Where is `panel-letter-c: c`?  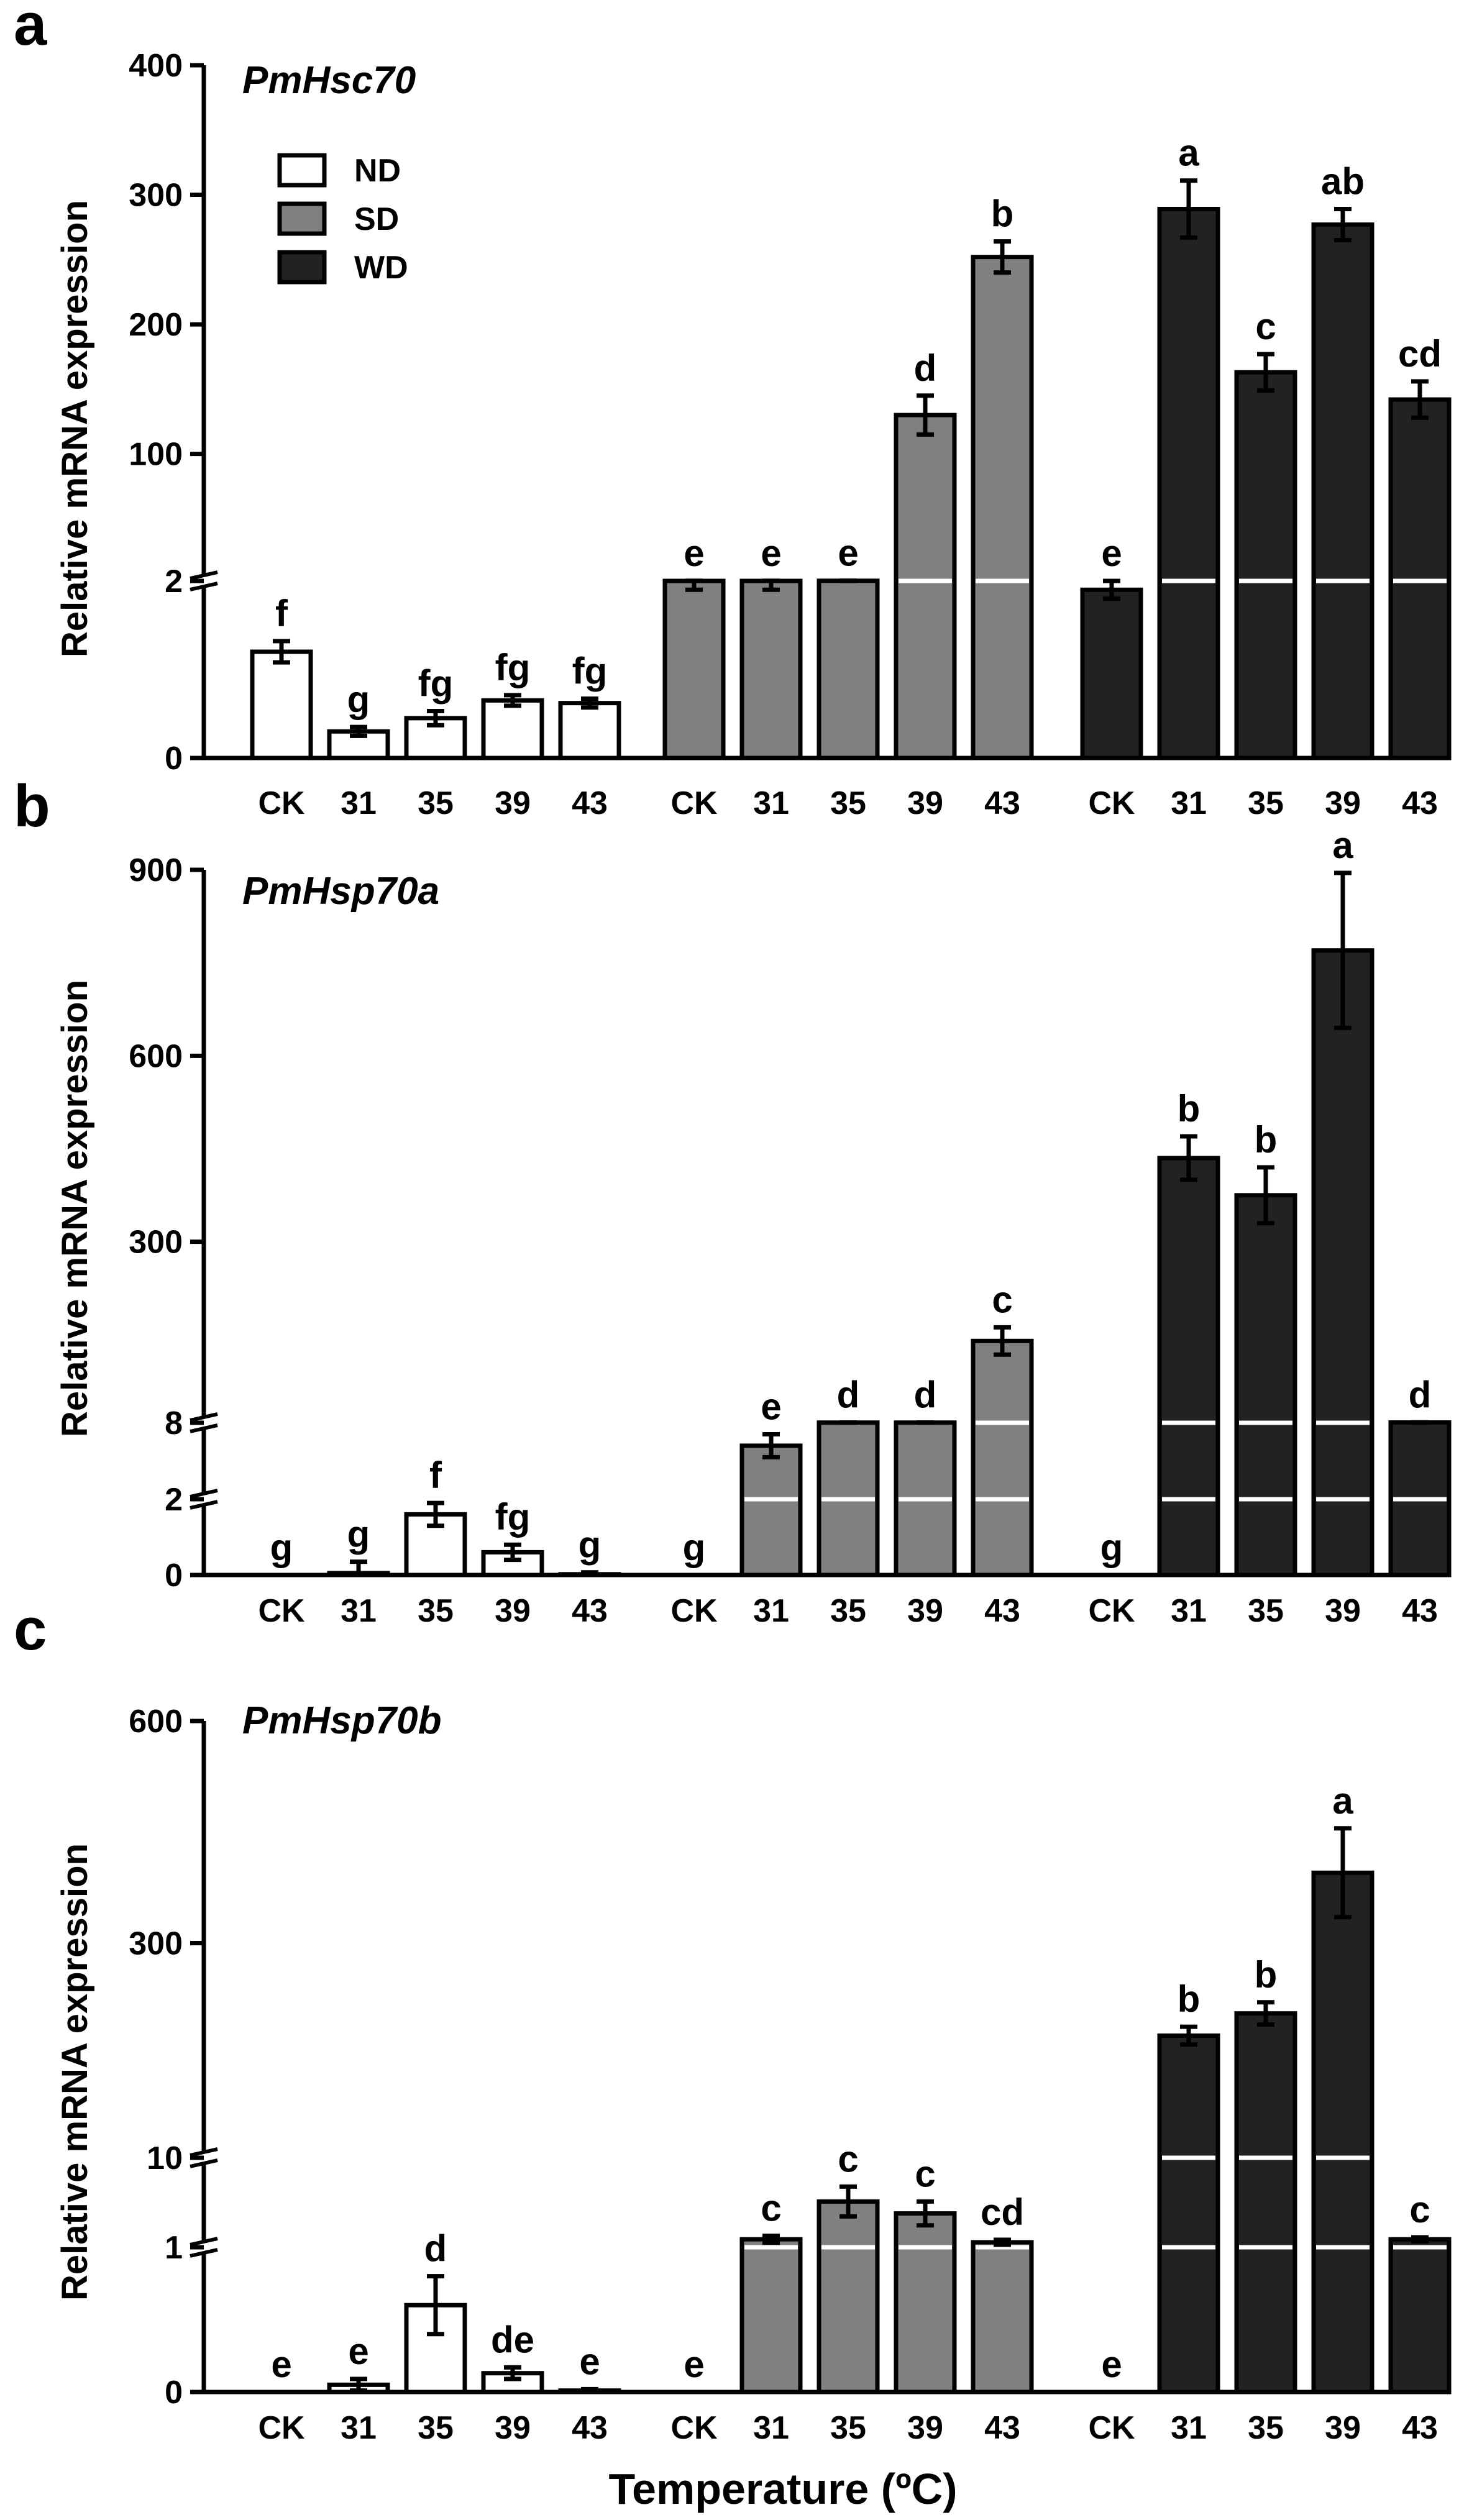 panel-letter-c: c is located at coordinates (30, 1629).